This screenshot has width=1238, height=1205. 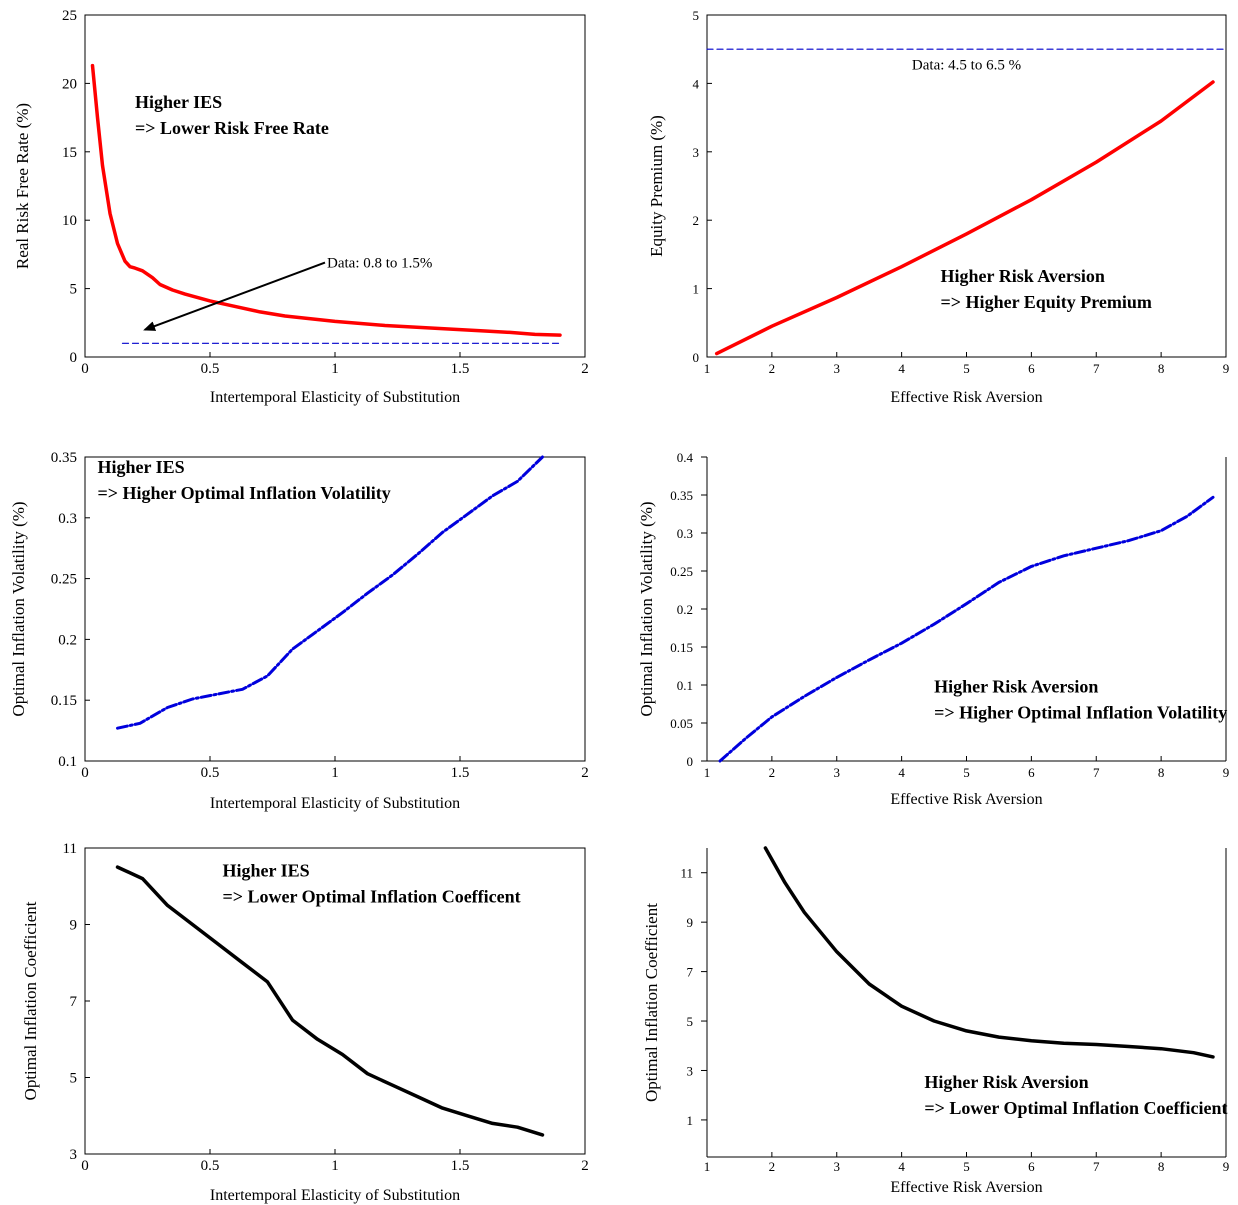 What do you see at coordinates (685, 533) in the screenshot?
I see `y-tick-label: 0.3` at bounding box center [685, 533].